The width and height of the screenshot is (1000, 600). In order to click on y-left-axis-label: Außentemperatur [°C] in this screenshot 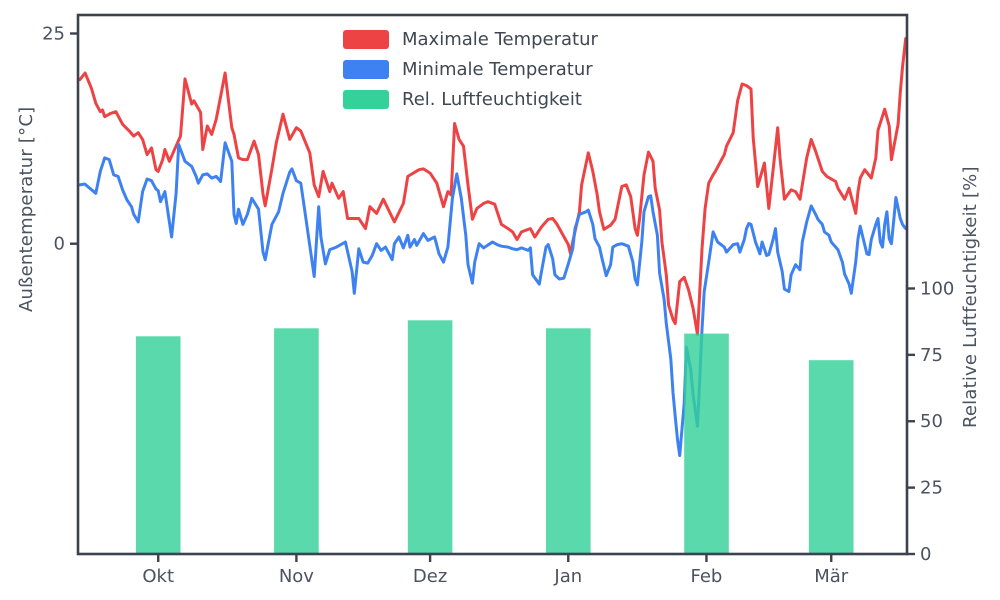, I will do `click(26, 209)`.